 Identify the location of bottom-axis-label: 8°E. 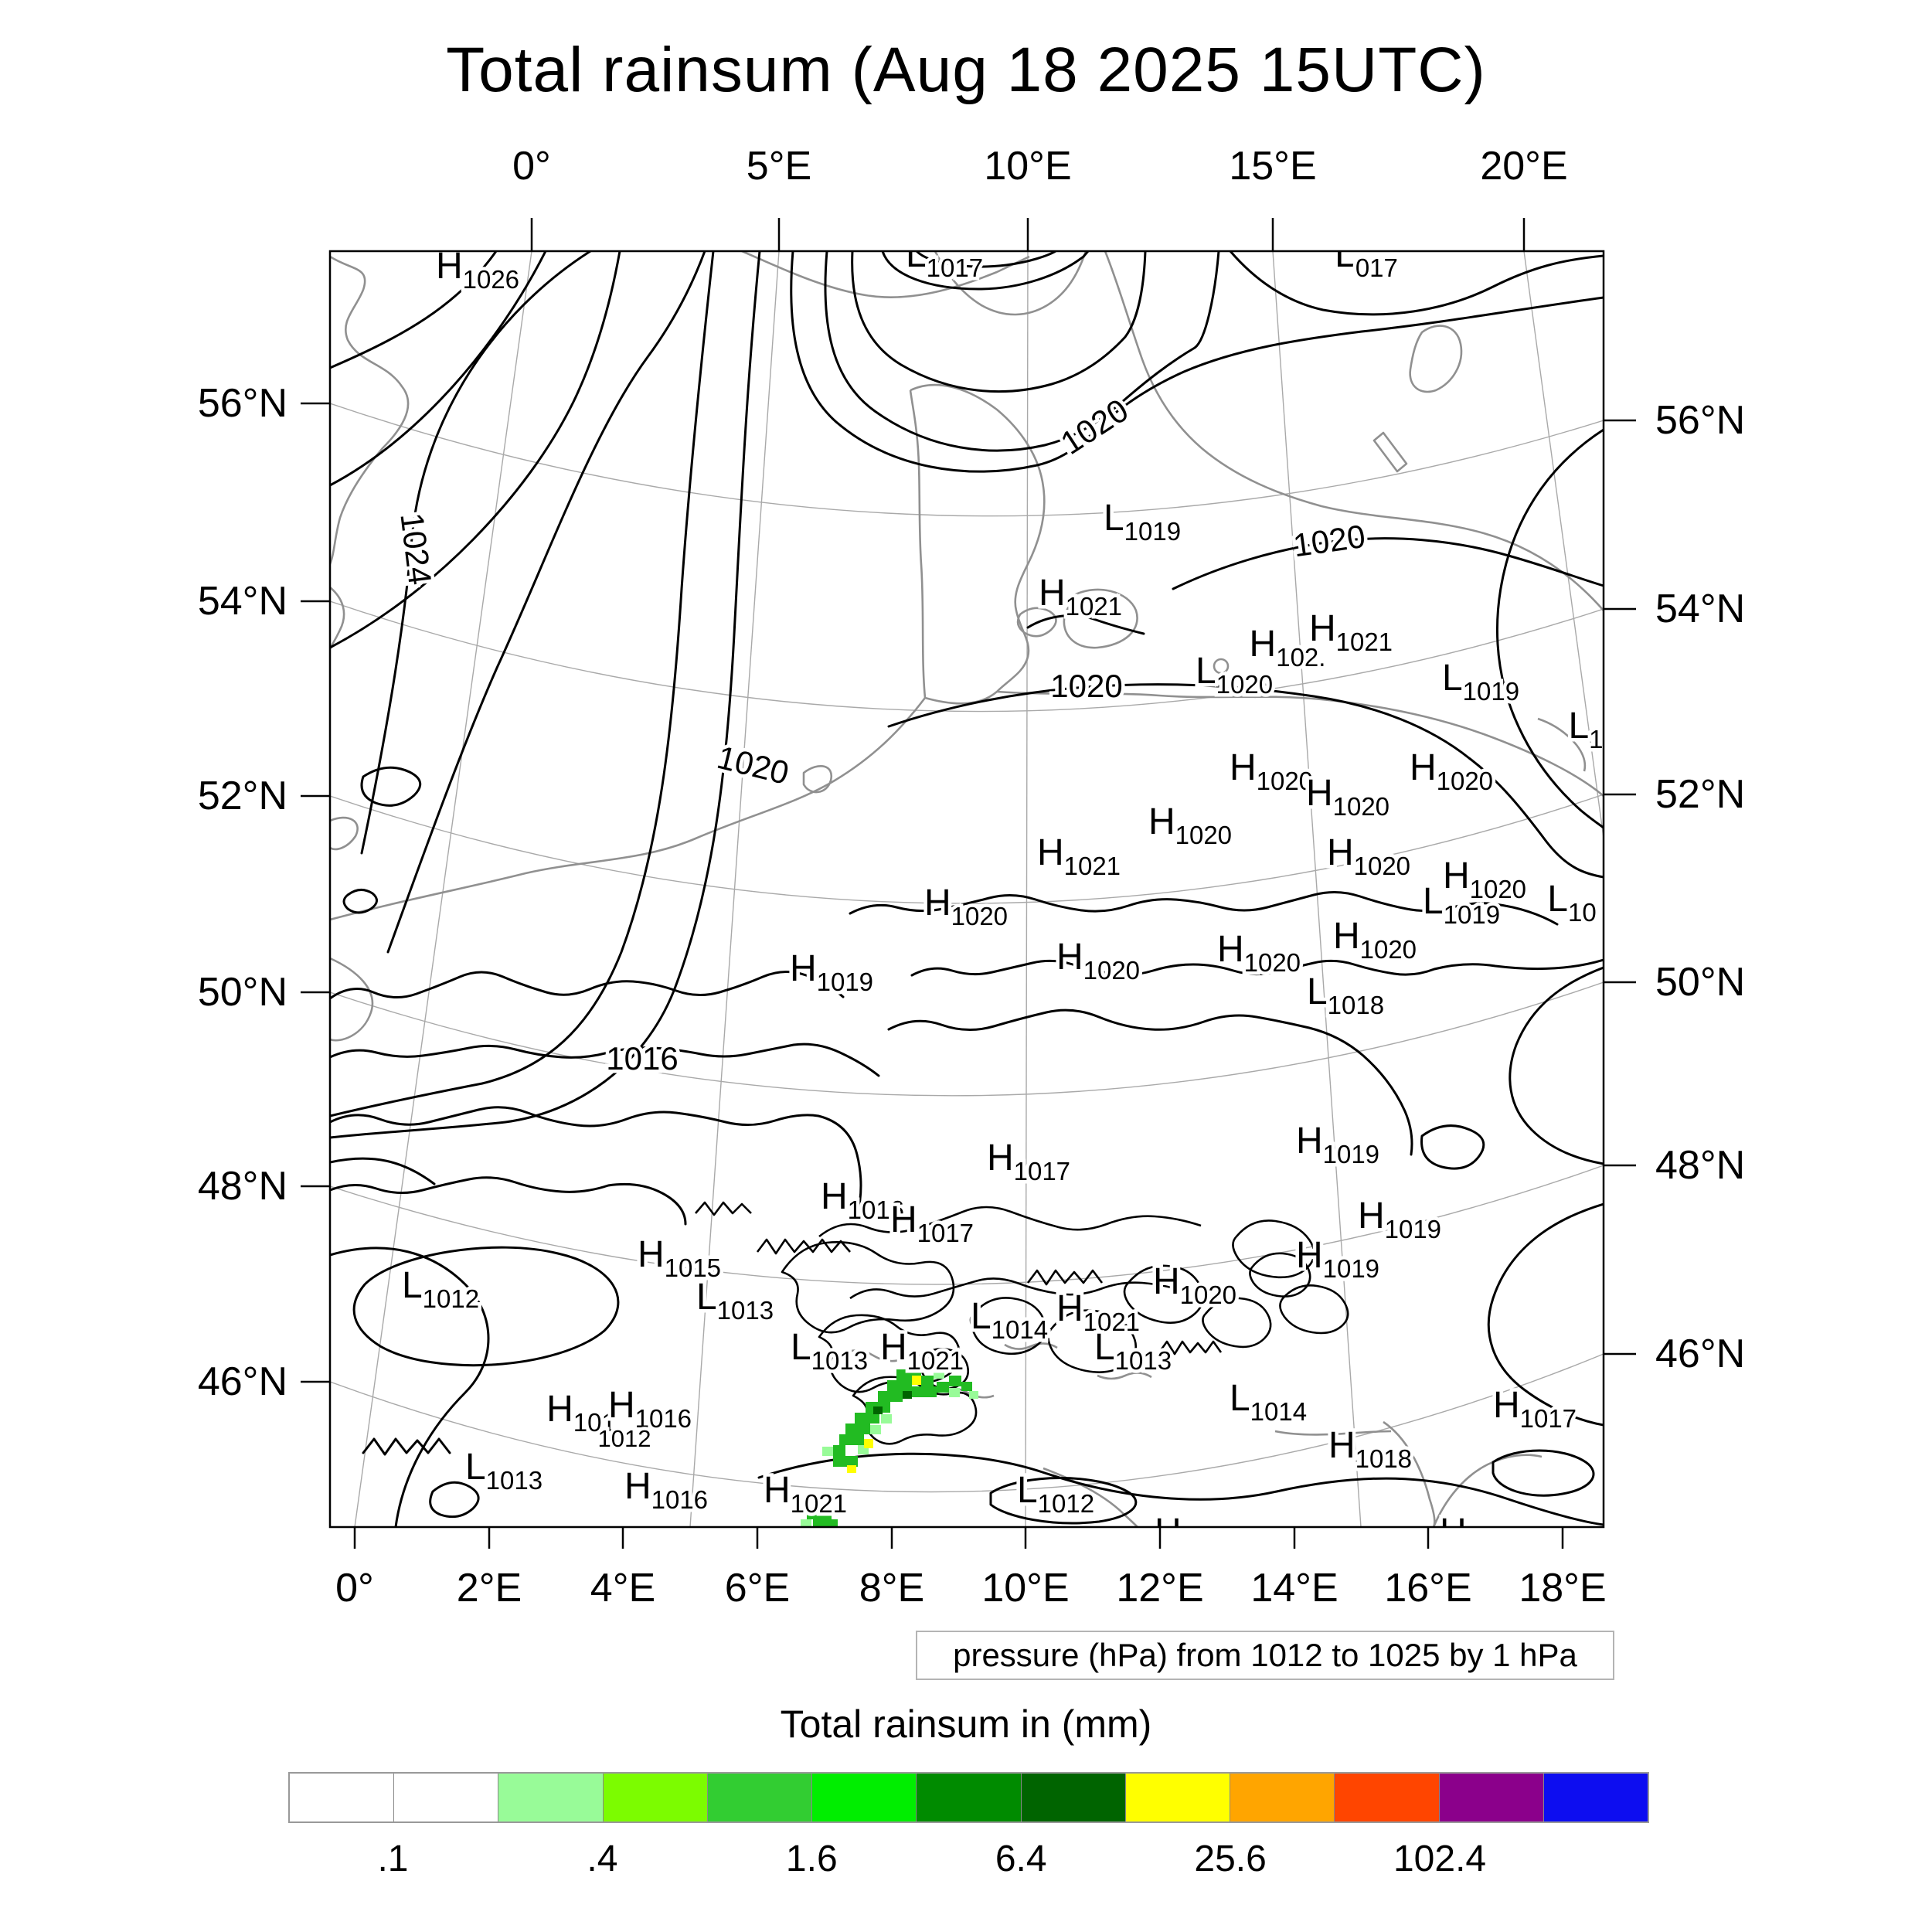
(892, 1588).